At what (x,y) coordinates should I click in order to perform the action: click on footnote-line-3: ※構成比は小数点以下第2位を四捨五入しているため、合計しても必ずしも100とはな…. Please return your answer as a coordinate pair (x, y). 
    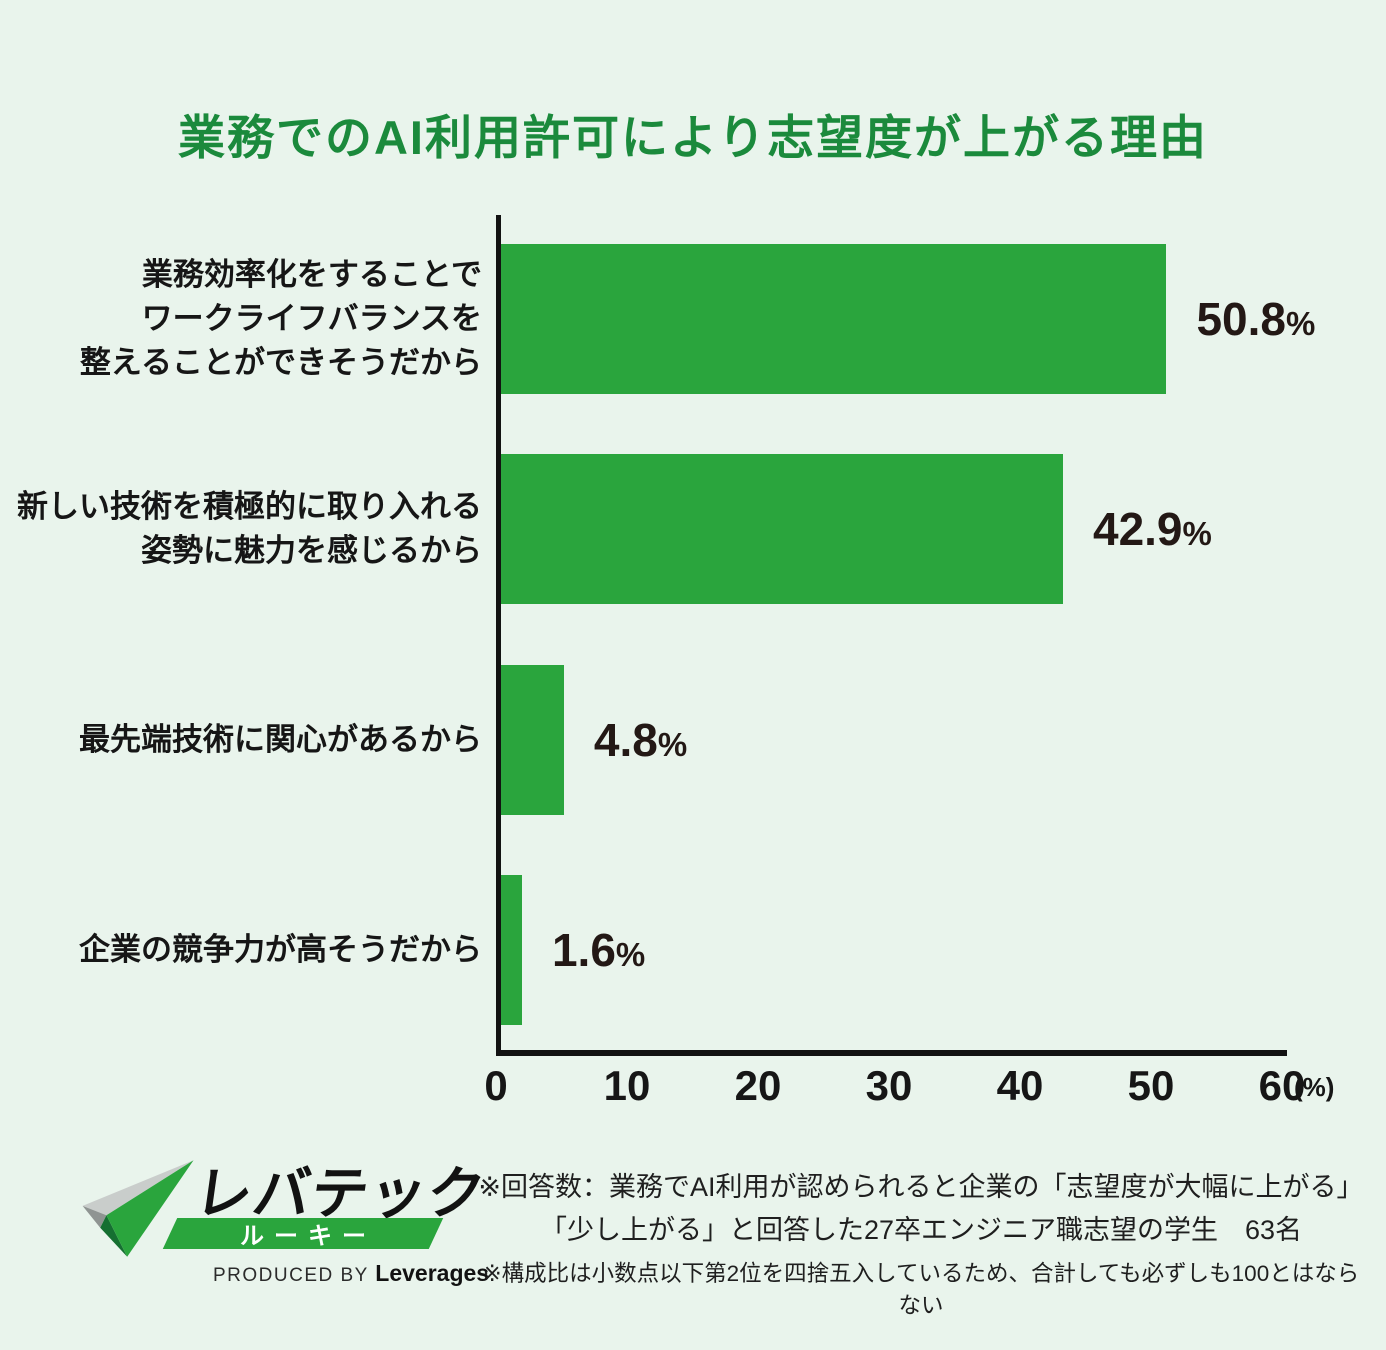
    Looking at the image, I should click on (921, 1290).